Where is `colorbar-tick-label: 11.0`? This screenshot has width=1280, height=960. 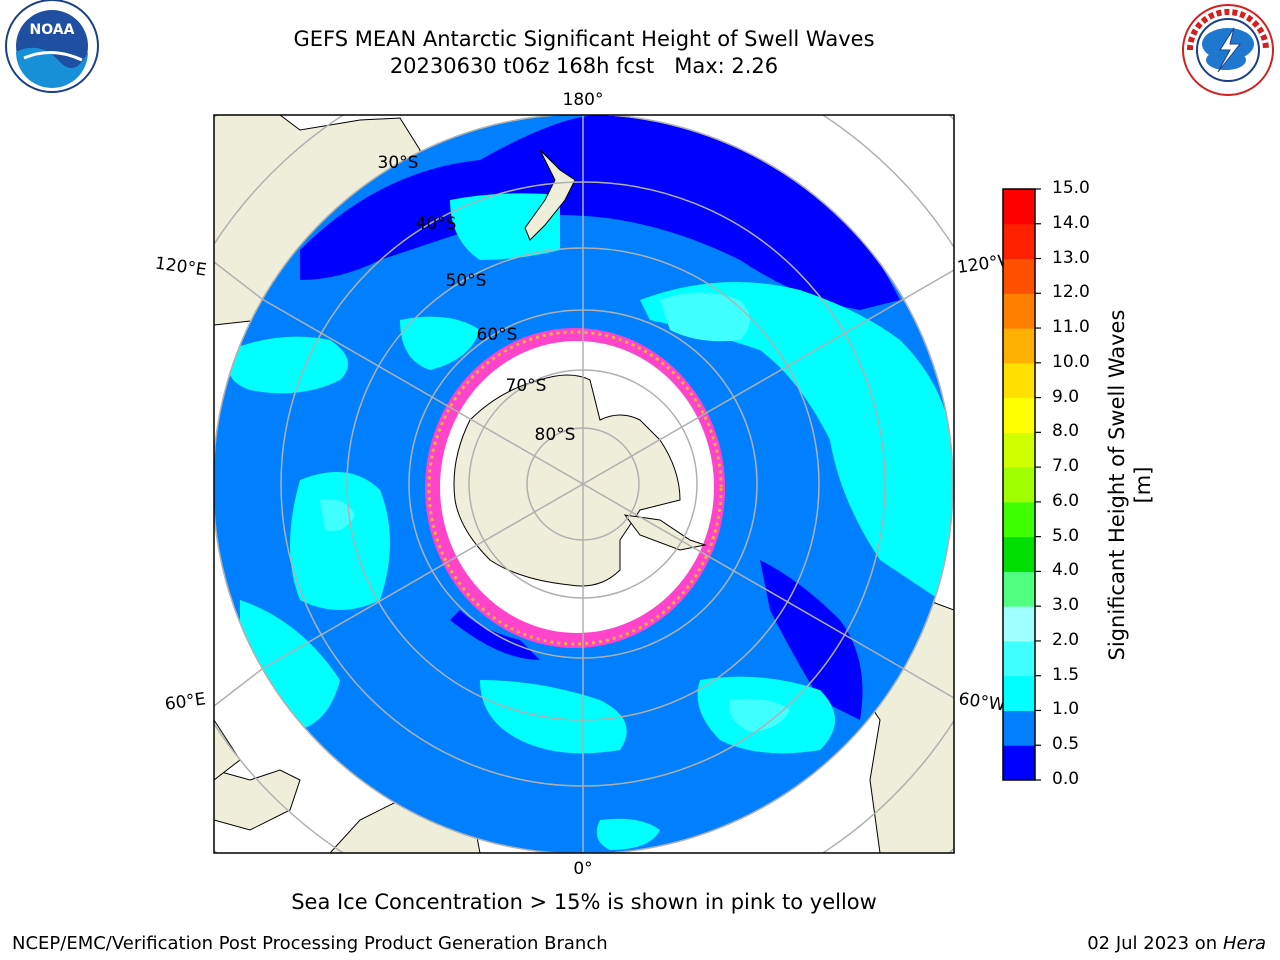
colorbar-tick-label: 11.0 is located at coordinates (1071, 327).